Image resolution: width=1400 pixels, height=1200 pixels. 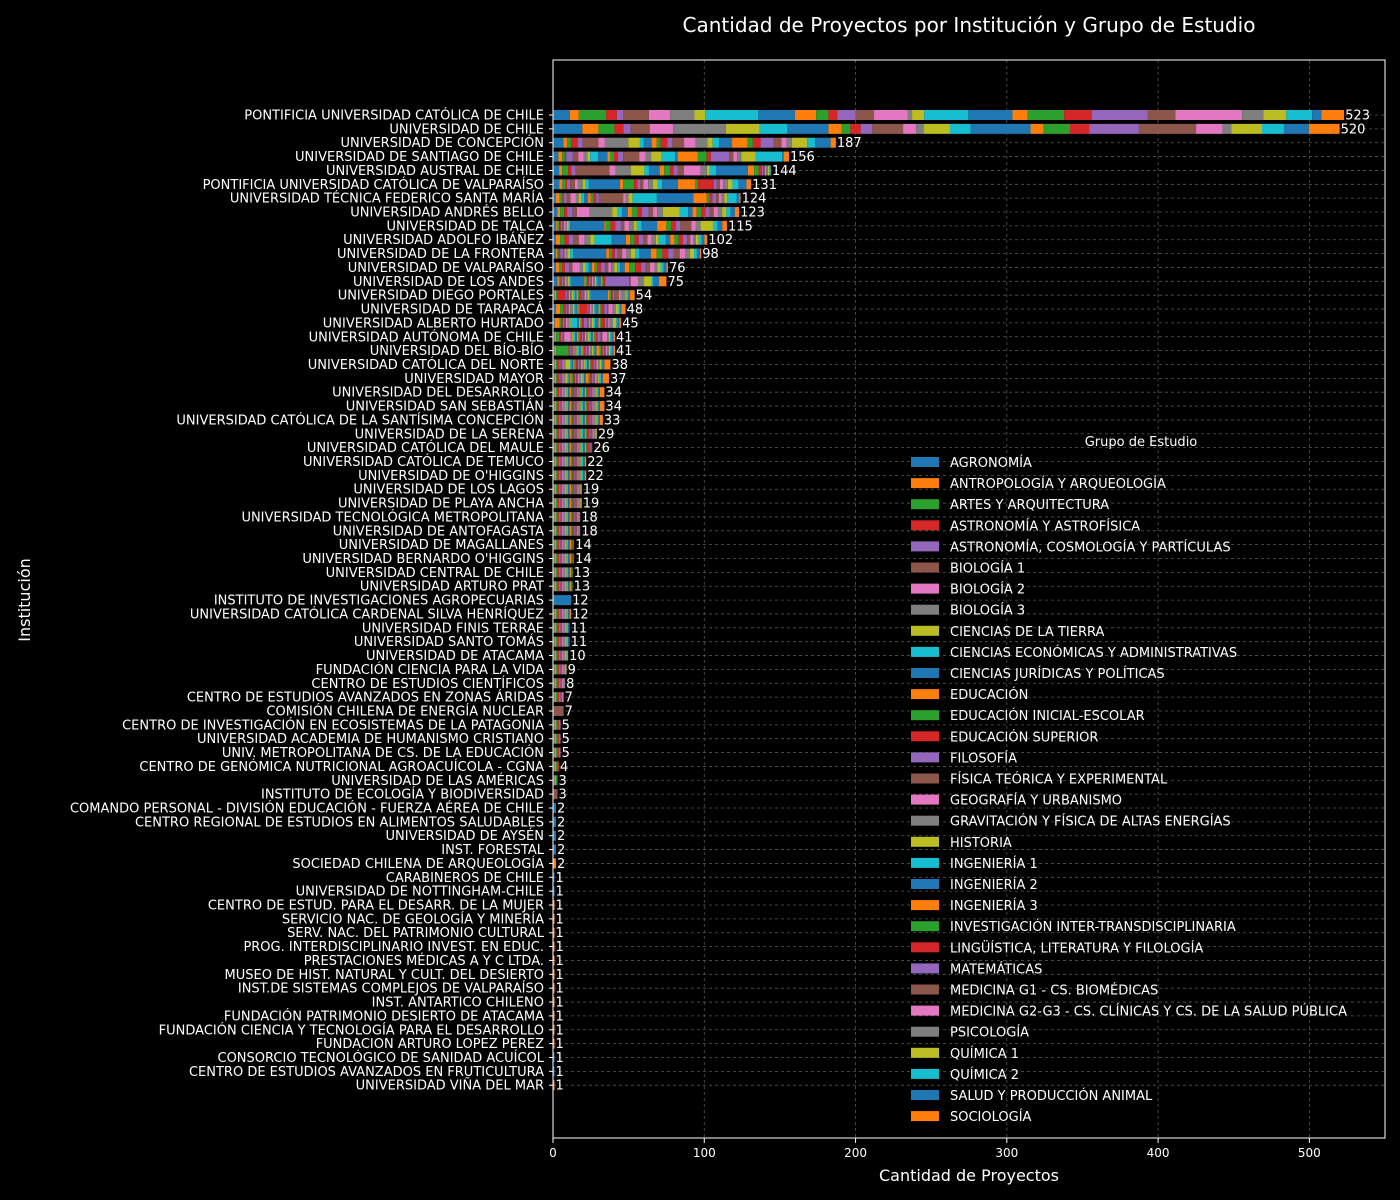 I want to click on value-label: 102, so click(x=720, y=240).